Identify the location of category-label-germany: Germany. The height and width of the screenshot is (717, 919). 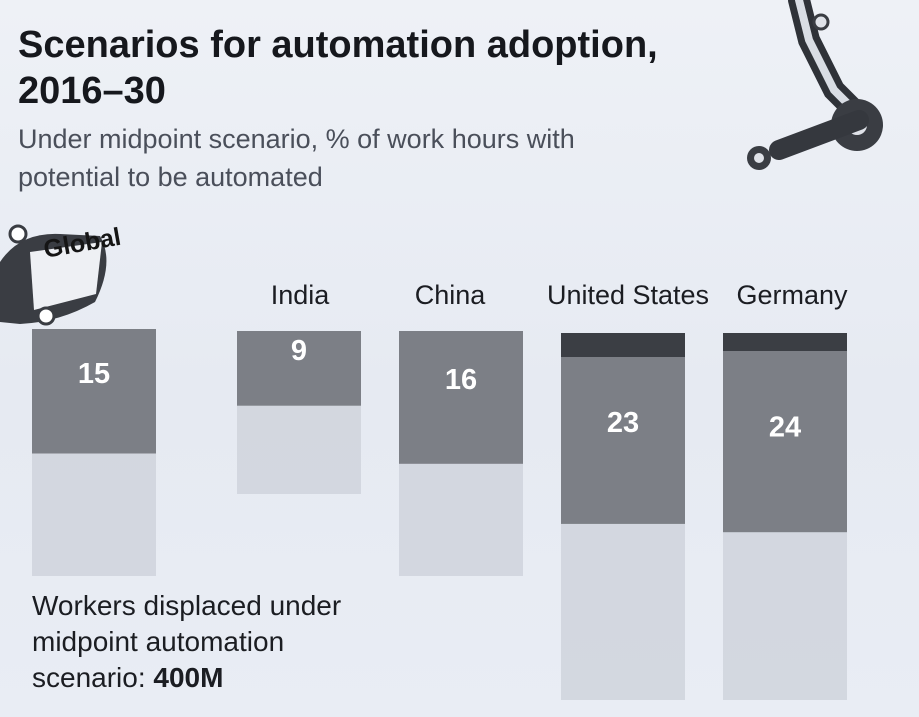
(792, 295).